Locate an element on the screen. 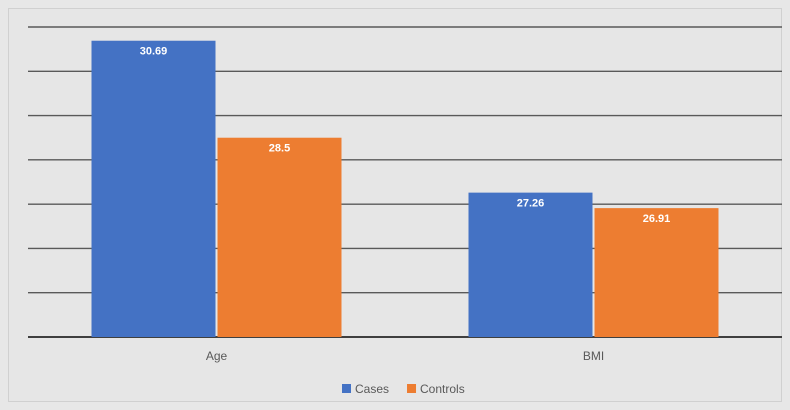  bar-cases-age is located at coordinates (153, 188).